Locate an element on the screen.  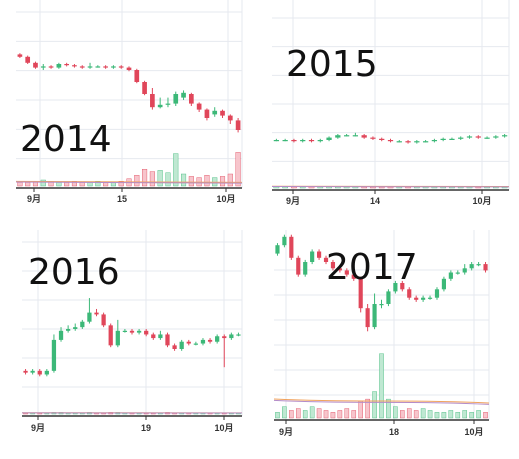
x-tick-label: 10月 is located at coordinates (473, 432).